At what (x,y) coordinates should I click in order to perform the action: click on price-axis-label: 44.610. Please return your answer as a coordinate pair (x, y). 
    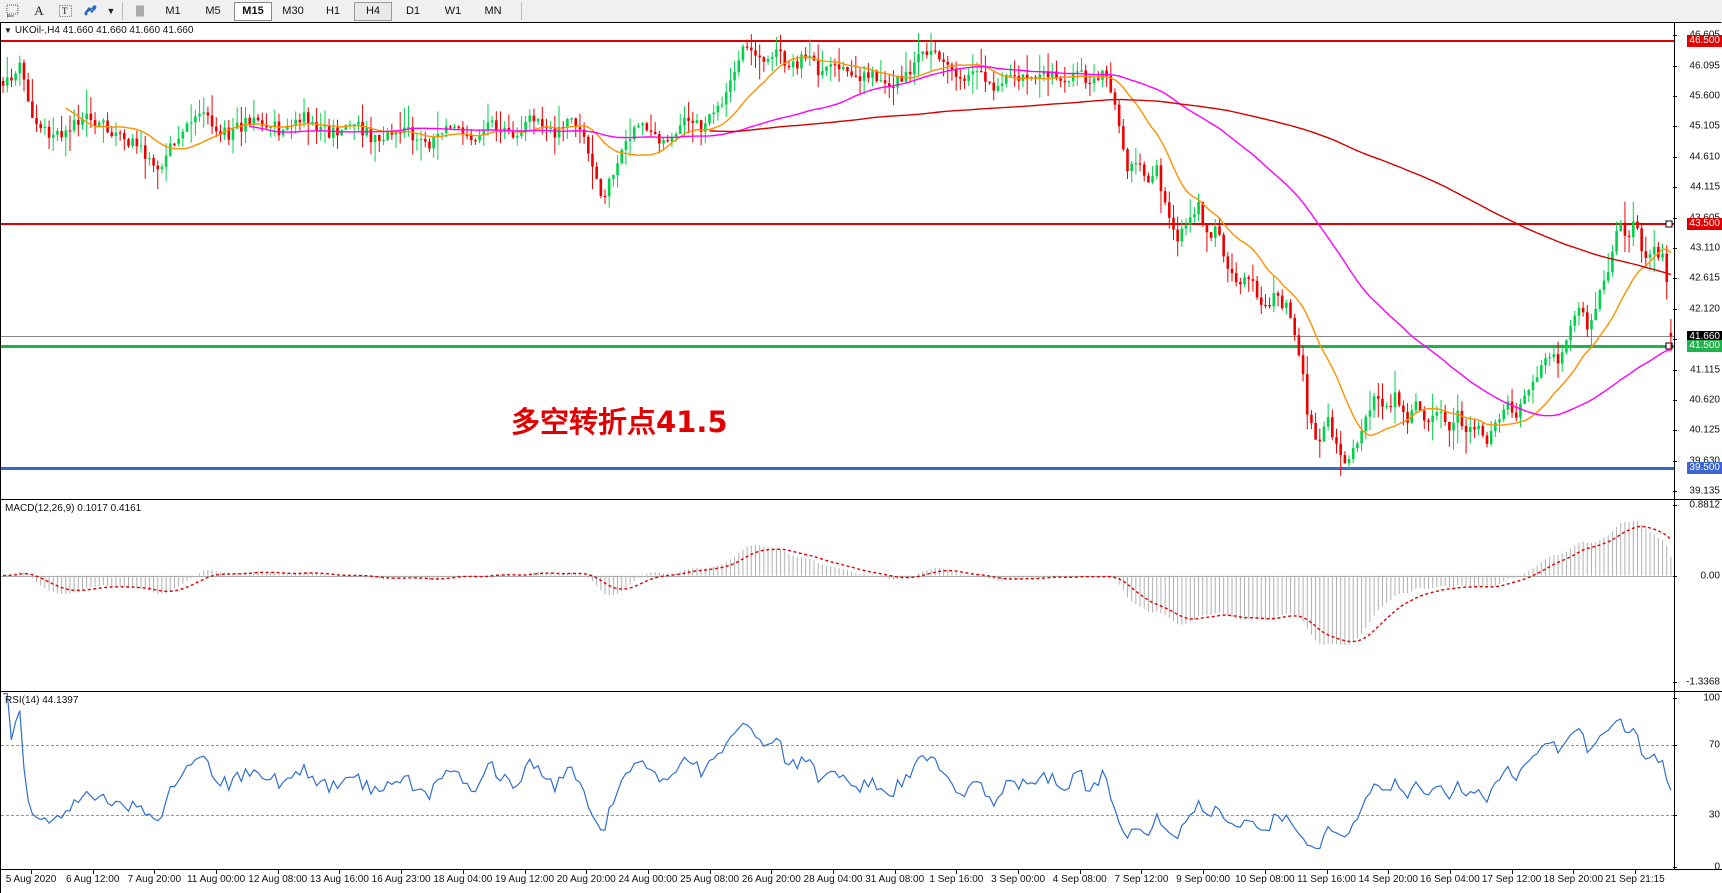
    Looking at the image, I should click on (1704, 157).